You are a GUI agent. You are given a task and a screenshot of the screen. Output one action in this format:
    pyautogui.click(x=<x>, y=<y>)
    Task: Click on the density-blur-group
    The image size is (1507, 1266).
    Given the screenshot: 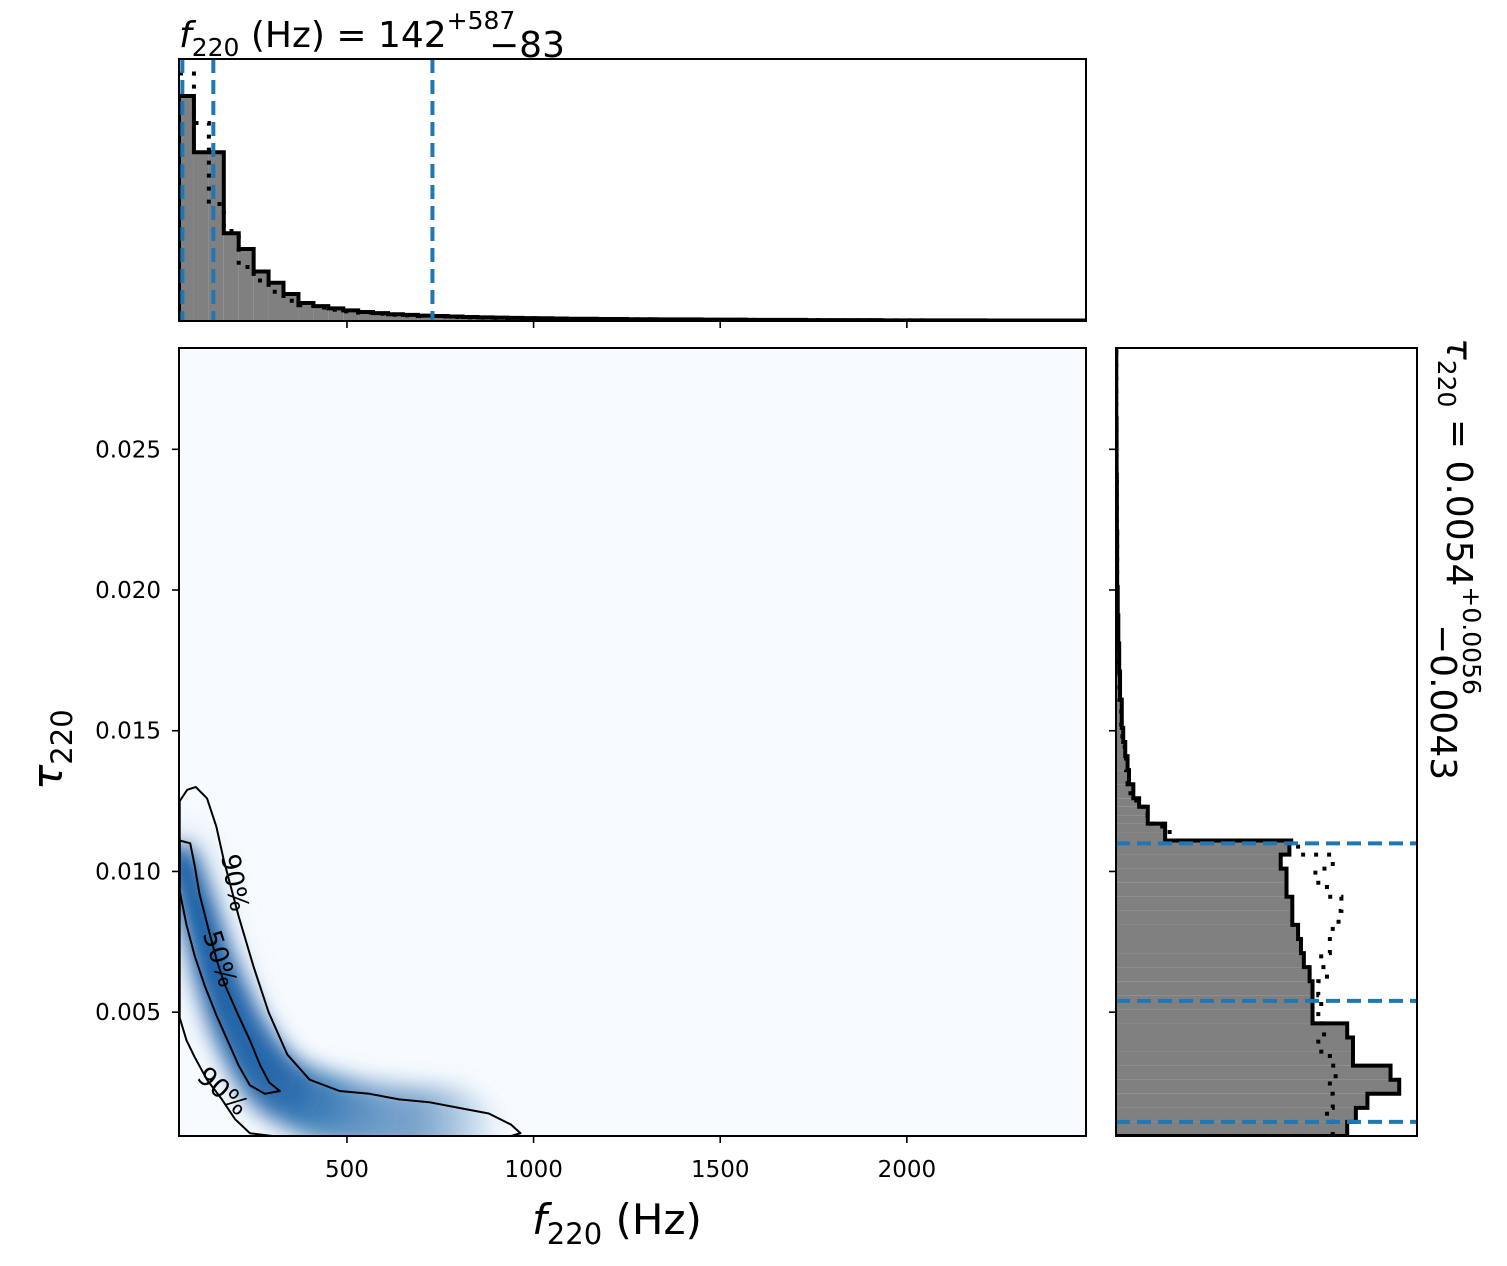 What is the action you would take?
    pyautogui.click(x=341, y=974)
    